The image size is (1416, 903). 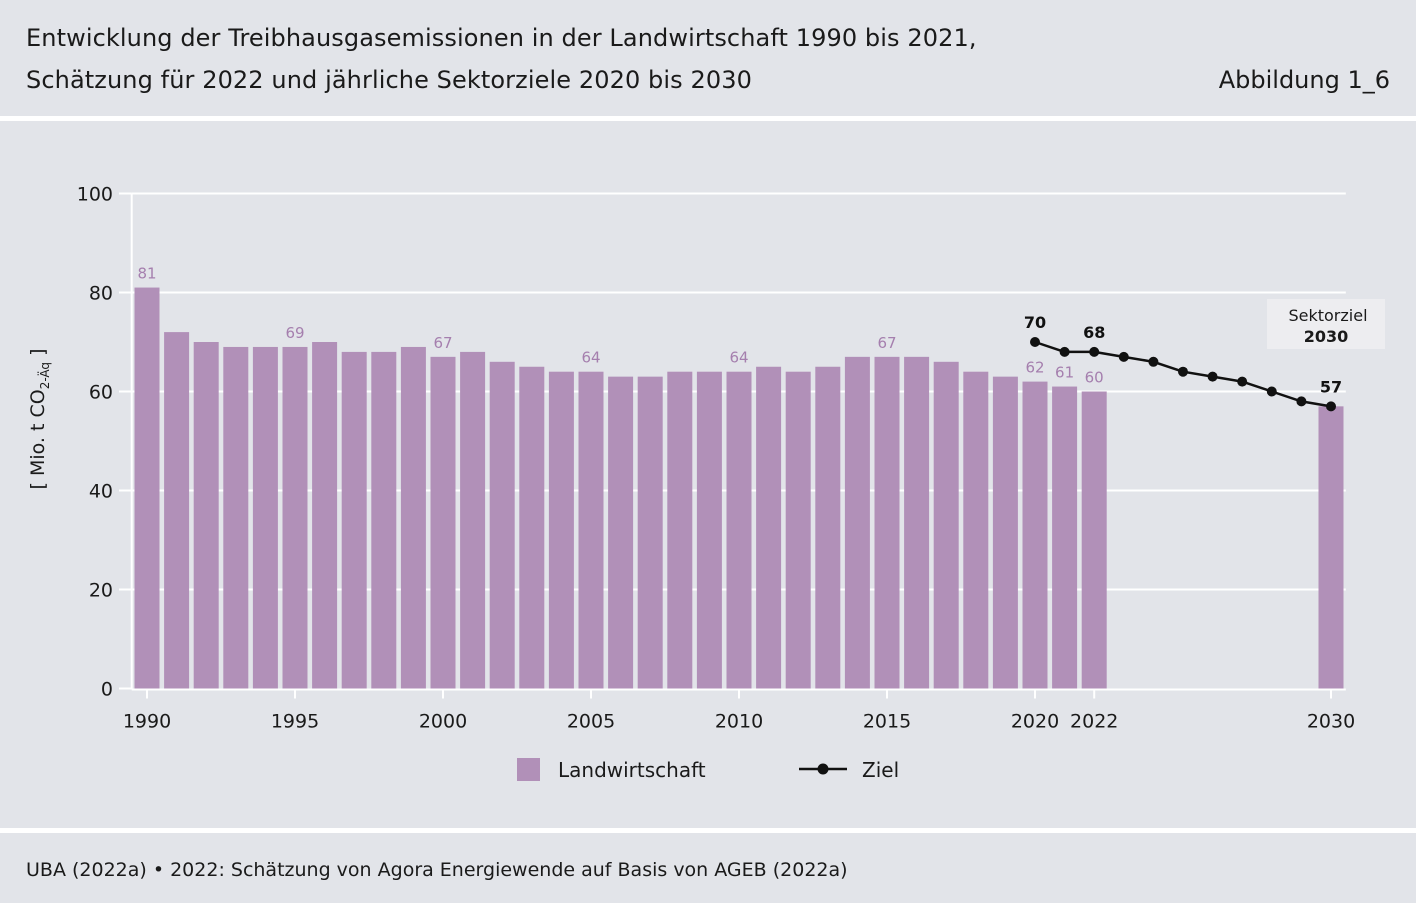 What do you see at coordinates (739, 530) in the screenshot?
I see `bar-2010` at bounding box center [739, 530].